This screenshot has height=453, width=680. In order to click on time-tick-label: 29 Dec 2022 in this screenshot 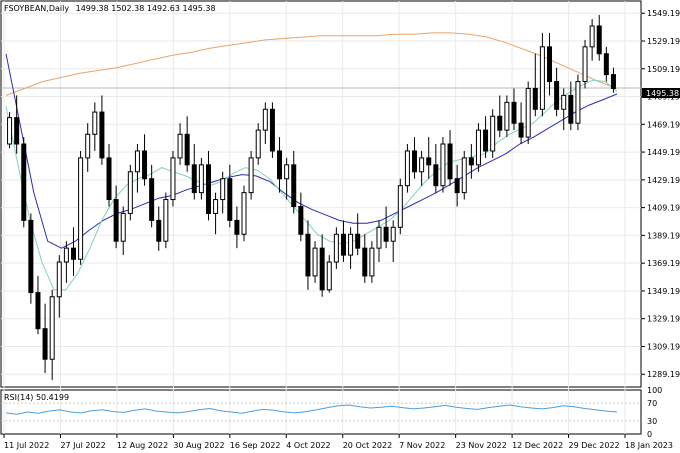, I will do `click(594, 445)`.